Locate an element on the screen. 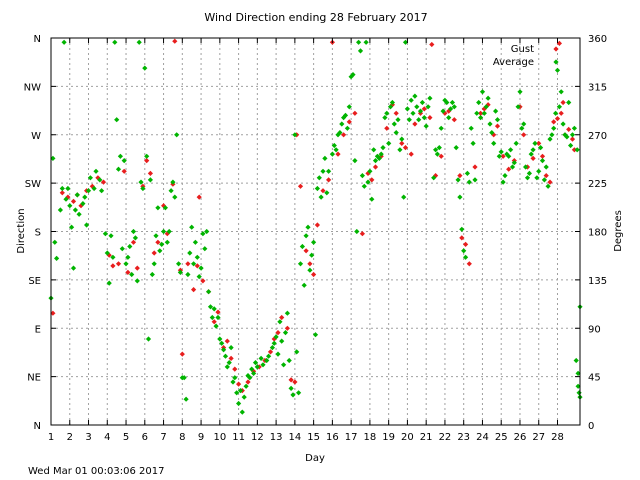 The image size is (640, 480). legend-marker-average is located at coordinates (556, 62).